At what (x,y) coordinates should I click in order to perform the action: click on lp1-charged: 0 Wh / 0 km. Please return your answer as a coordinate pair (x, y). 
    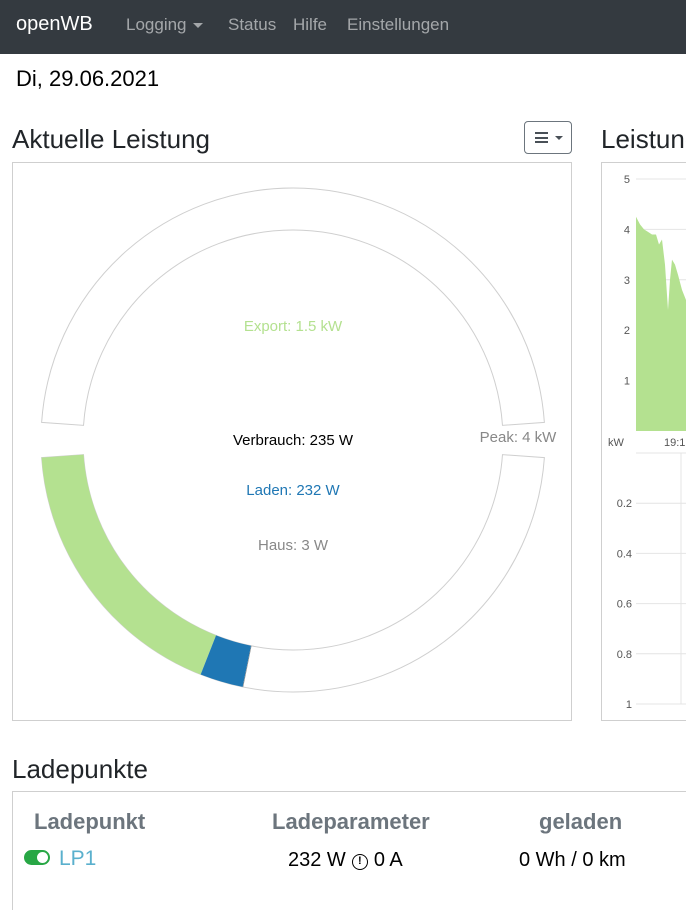
    Looking at the image, I should click on (572, 860).